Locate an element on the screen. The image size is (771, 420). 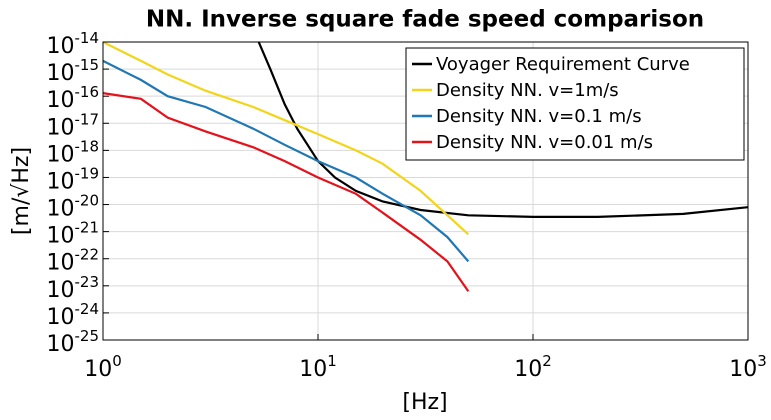
y-tick-label: 10-19 is located at coordinates (73, 179).